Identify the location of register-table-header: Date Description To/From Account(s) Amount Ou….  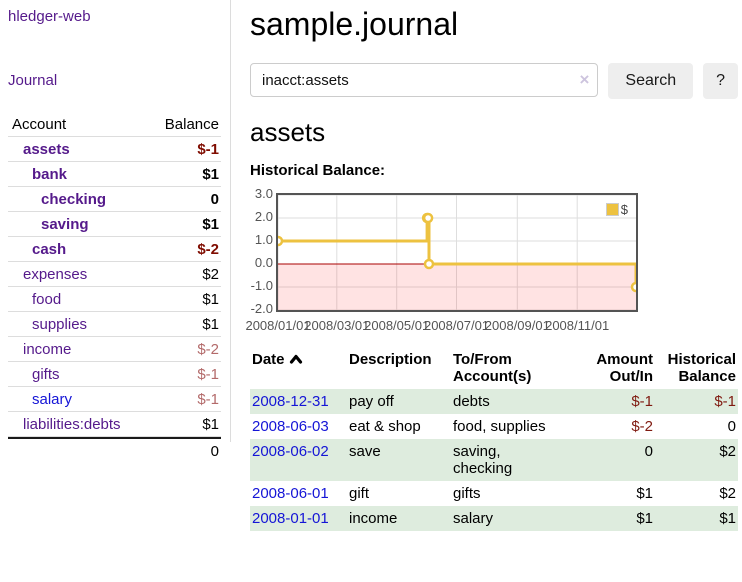
(494, 369).